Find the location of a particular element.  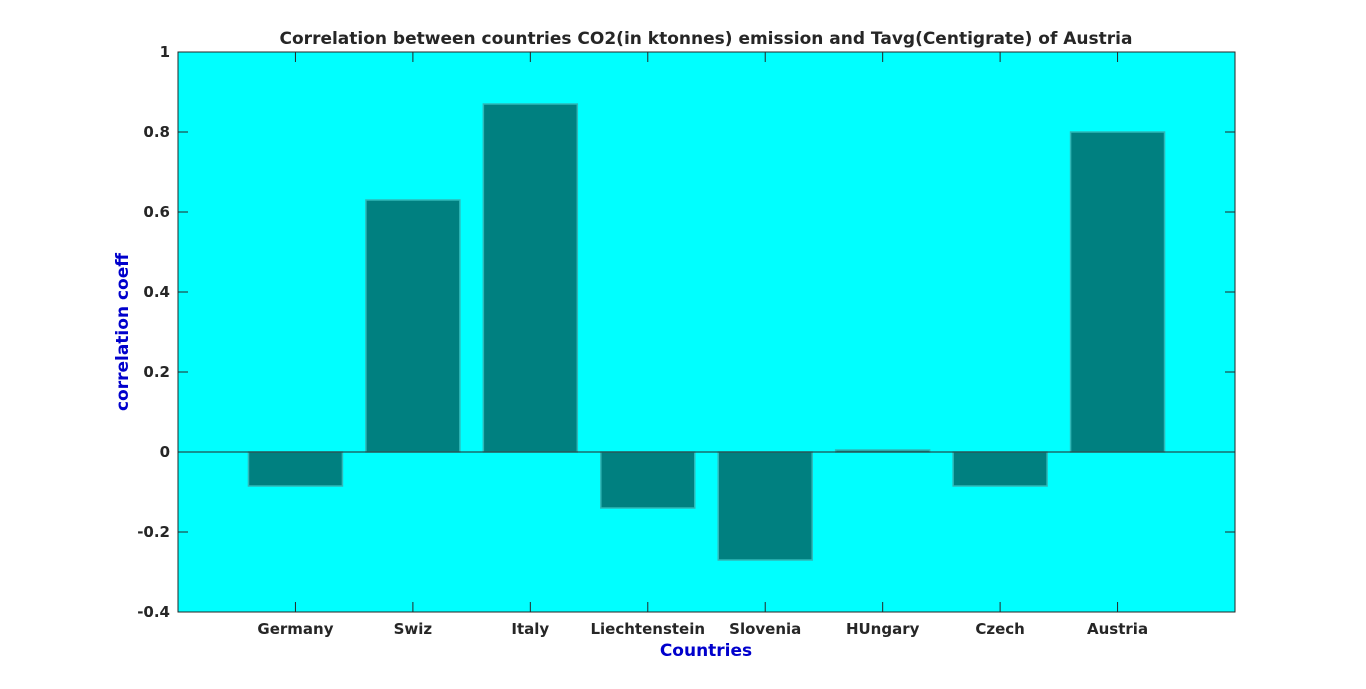

y-tick-label: 1 is located at coordinates (165, 52).